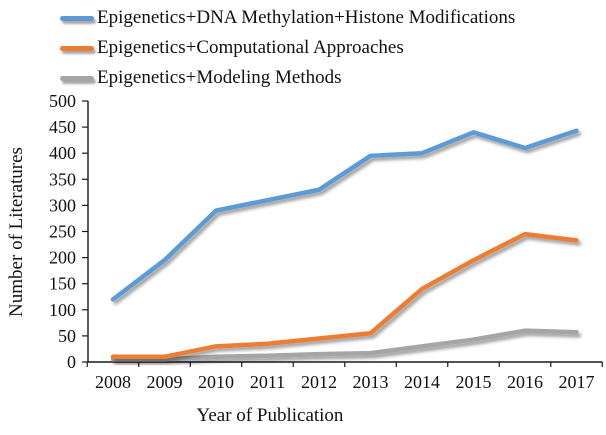 This screenshot has width=606, height=435. Describe the element at coordinates (216, 382) in the screenshot. I see `x-axis-tick-label: 2010` at that location.